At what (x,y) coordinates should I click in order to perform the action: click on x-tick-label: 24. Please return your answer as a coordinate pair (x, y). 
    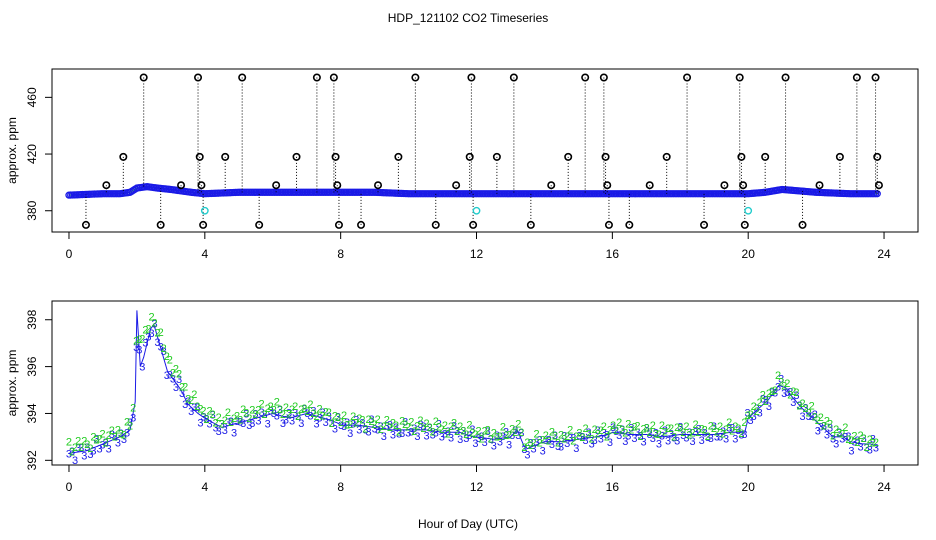
    Looking at the image, I should click on (884, 487).